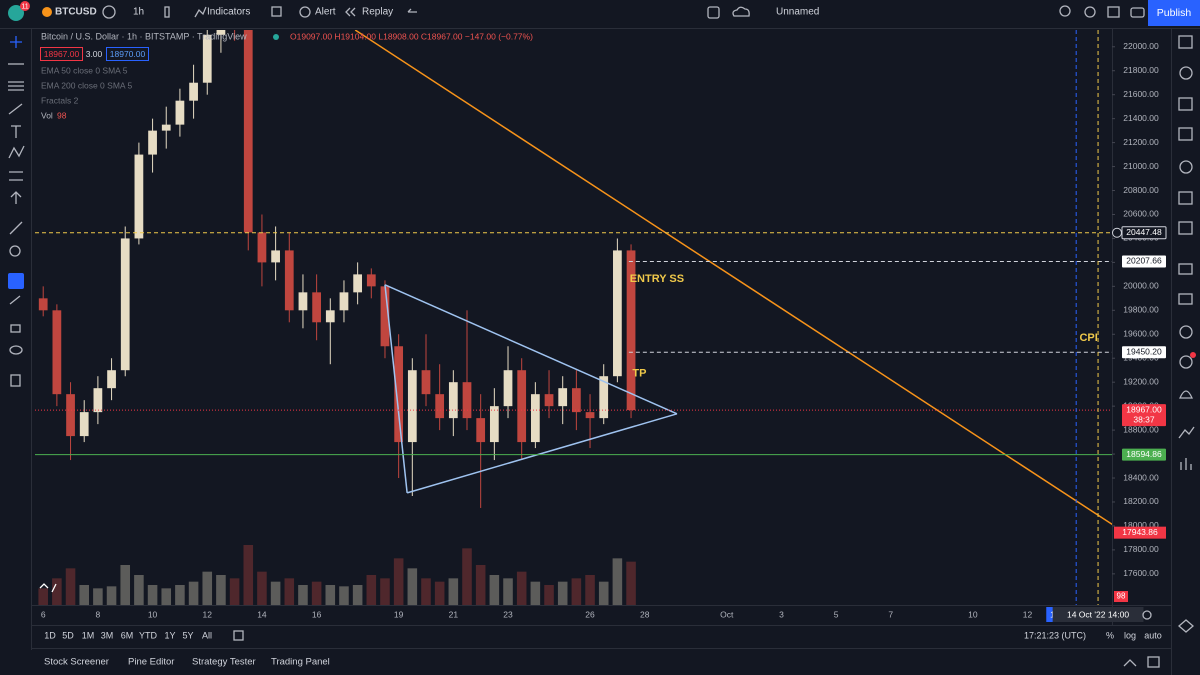 The height and width of the screenshot is (675, 1200). What do you see at coordinates (148, 635) in the screenshot?
I see `range-button: YTD` at bounding box center [148, 635].